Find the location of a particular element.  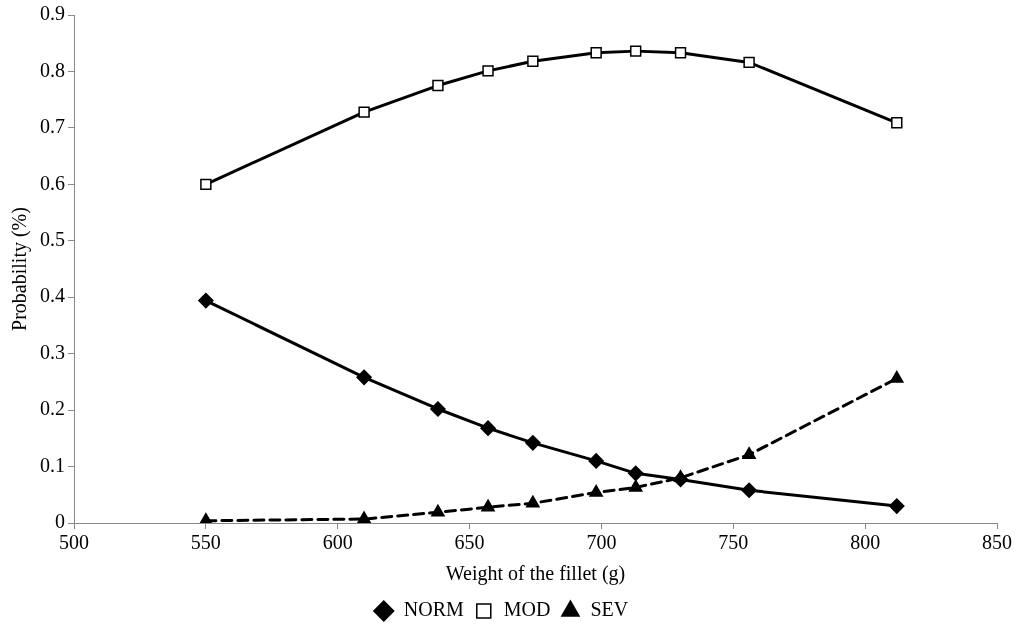

y-tick-label: 0.5 is located at coordinates (52, 239).